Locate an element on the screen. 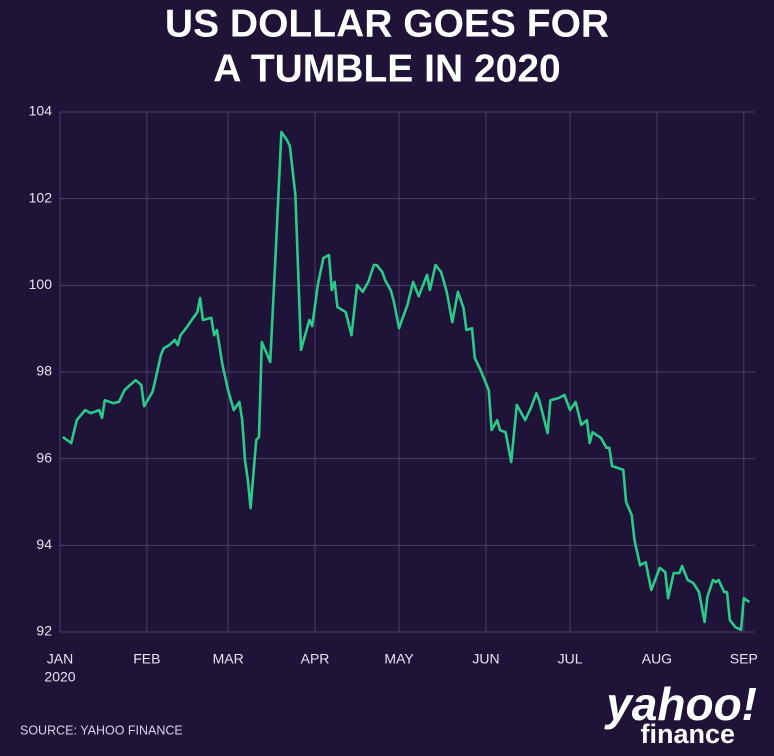 The width and height of the screenshot is (774, 756). y-tick-label: 92 is located at coordinates (44, 631).